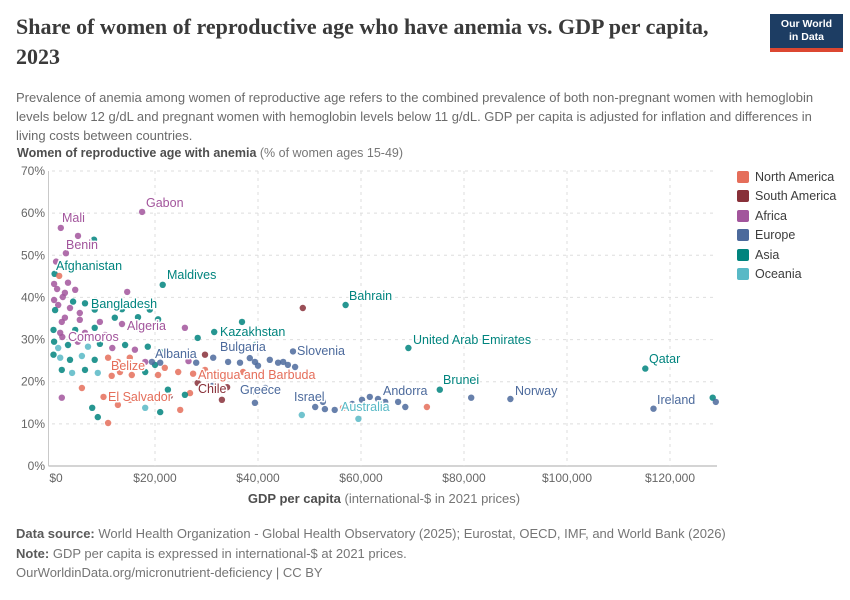 The image size is (850, 600). Describe the element at coordinates (806, 33) in the screenshot. I see `owid-logo: Our World in Data` at that location.